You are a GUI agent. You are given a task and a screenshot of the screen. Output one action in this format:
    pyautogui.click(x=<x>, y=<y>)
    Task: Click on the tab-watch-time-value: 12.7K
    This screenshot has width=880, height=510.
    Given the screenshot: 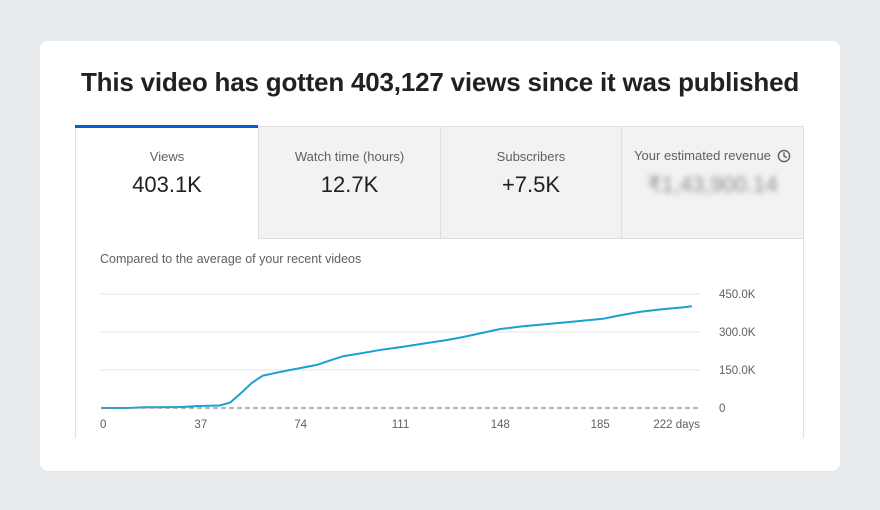 What is the action you would take?
    pyautogui.click(x=349, y=184)
    